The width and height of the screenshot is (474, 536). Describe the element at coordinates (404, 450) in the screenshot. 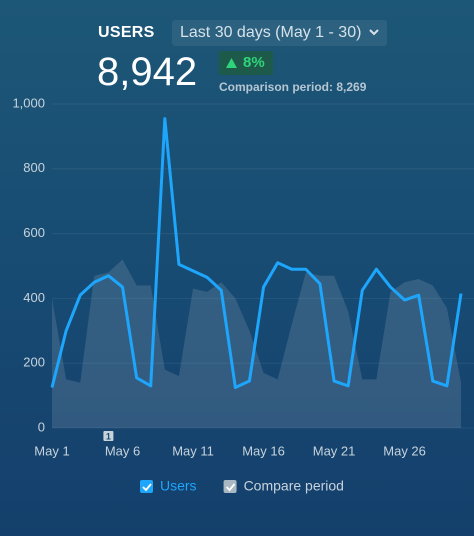

I see `x-tick-label: May 26` at that location.